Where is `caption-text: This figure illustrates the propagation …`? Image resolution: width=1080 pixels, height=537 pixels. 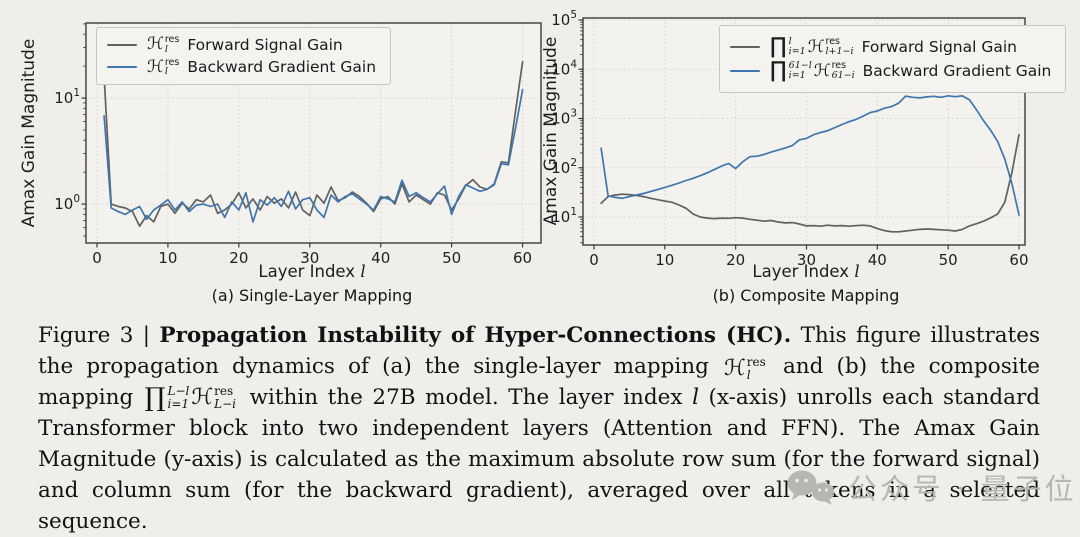 caption-text: This figure illustrates the propagation … is located at coordinates (539, 351).